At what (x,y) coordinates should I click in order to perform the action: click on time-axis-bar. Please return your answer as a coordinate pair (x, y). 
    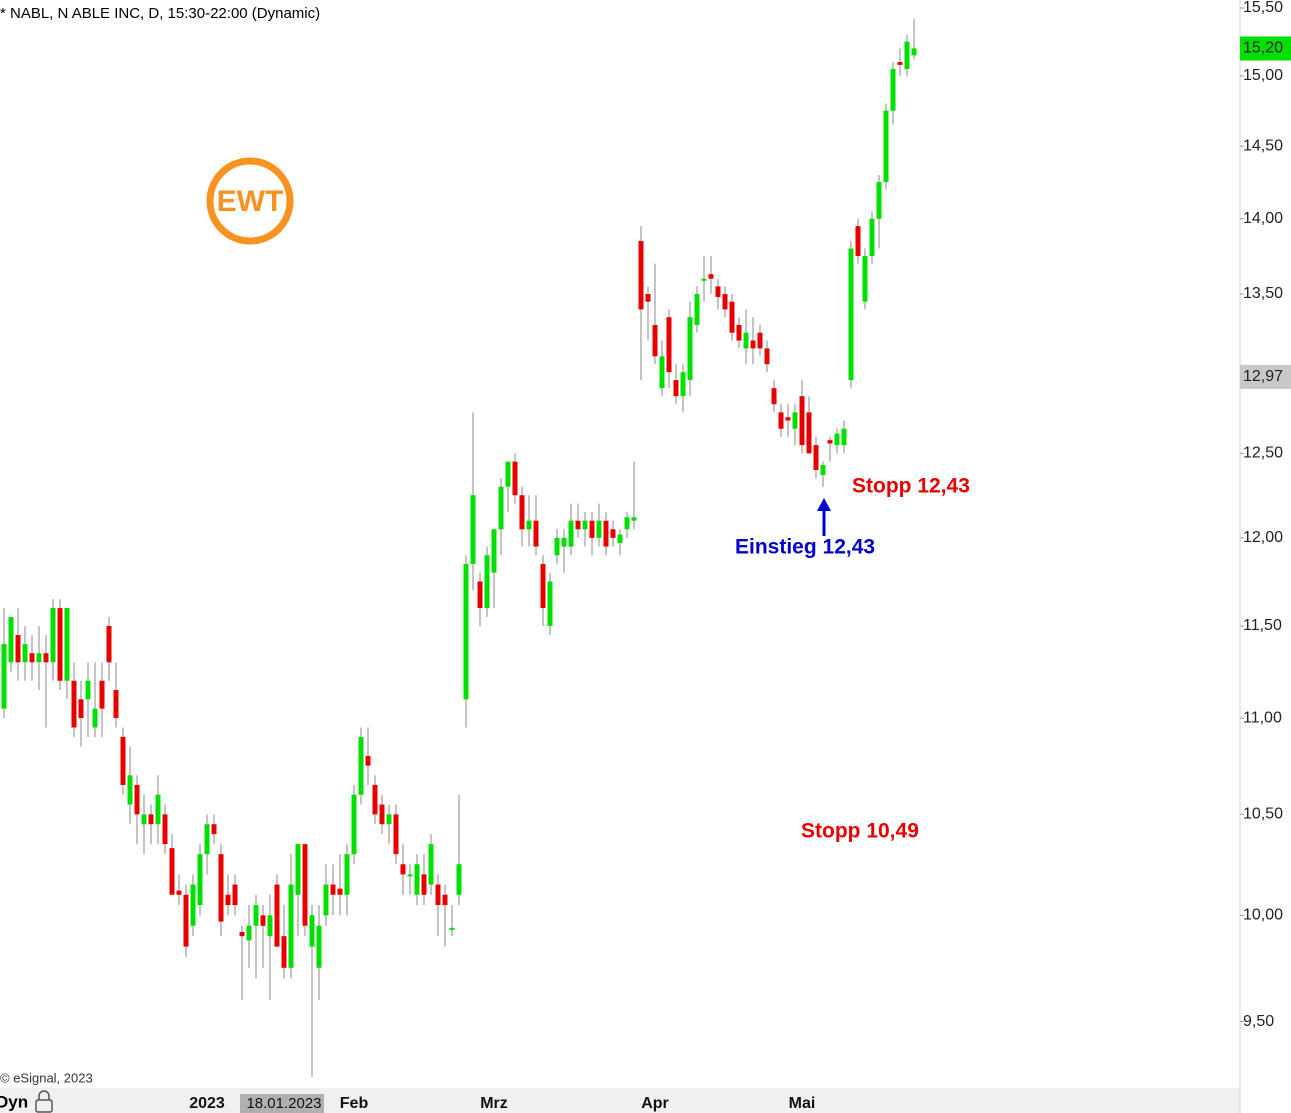
    Looking at the image, I should click on (620, 1100).